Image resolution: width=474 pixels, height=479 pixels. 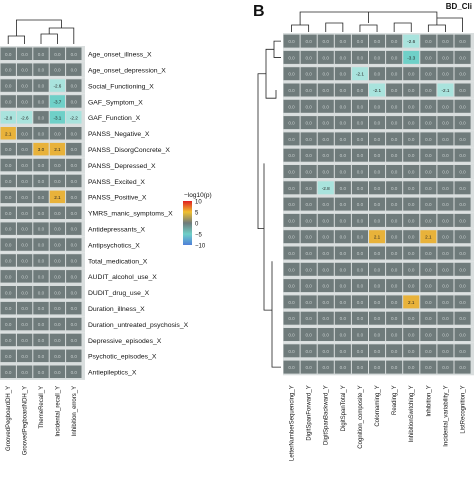 What do you see at coordinates (25, 117) in the screenshot?
I see `cell-value-label: -2.6` at bounding box center [25, 117].